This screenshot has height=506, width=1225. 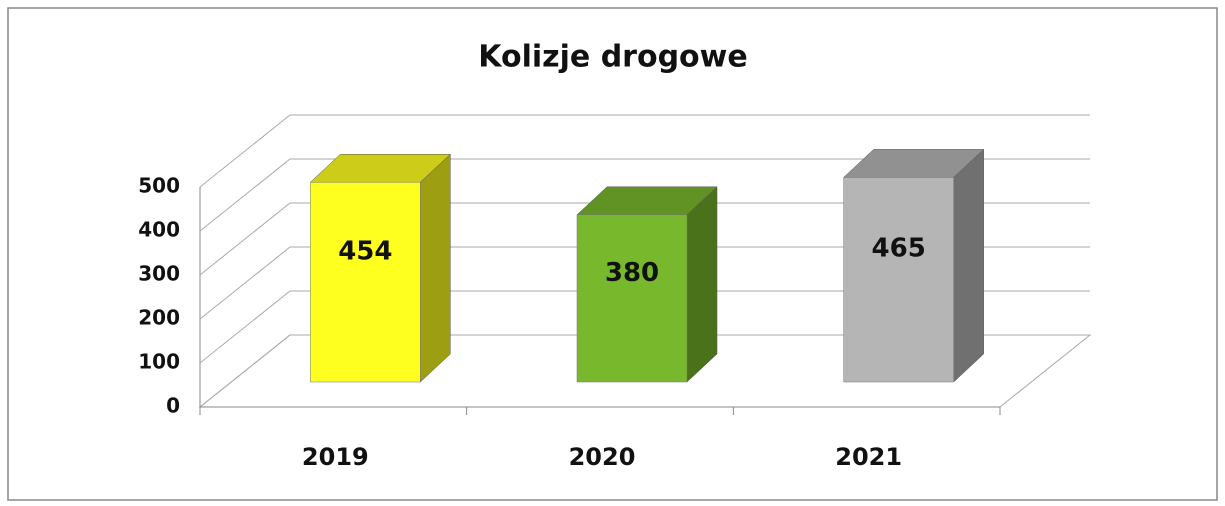 What do you see at coordinates (159, 230) in the screenshot?
I see `y-tick-label: 400` at bounding box center [159, 230].